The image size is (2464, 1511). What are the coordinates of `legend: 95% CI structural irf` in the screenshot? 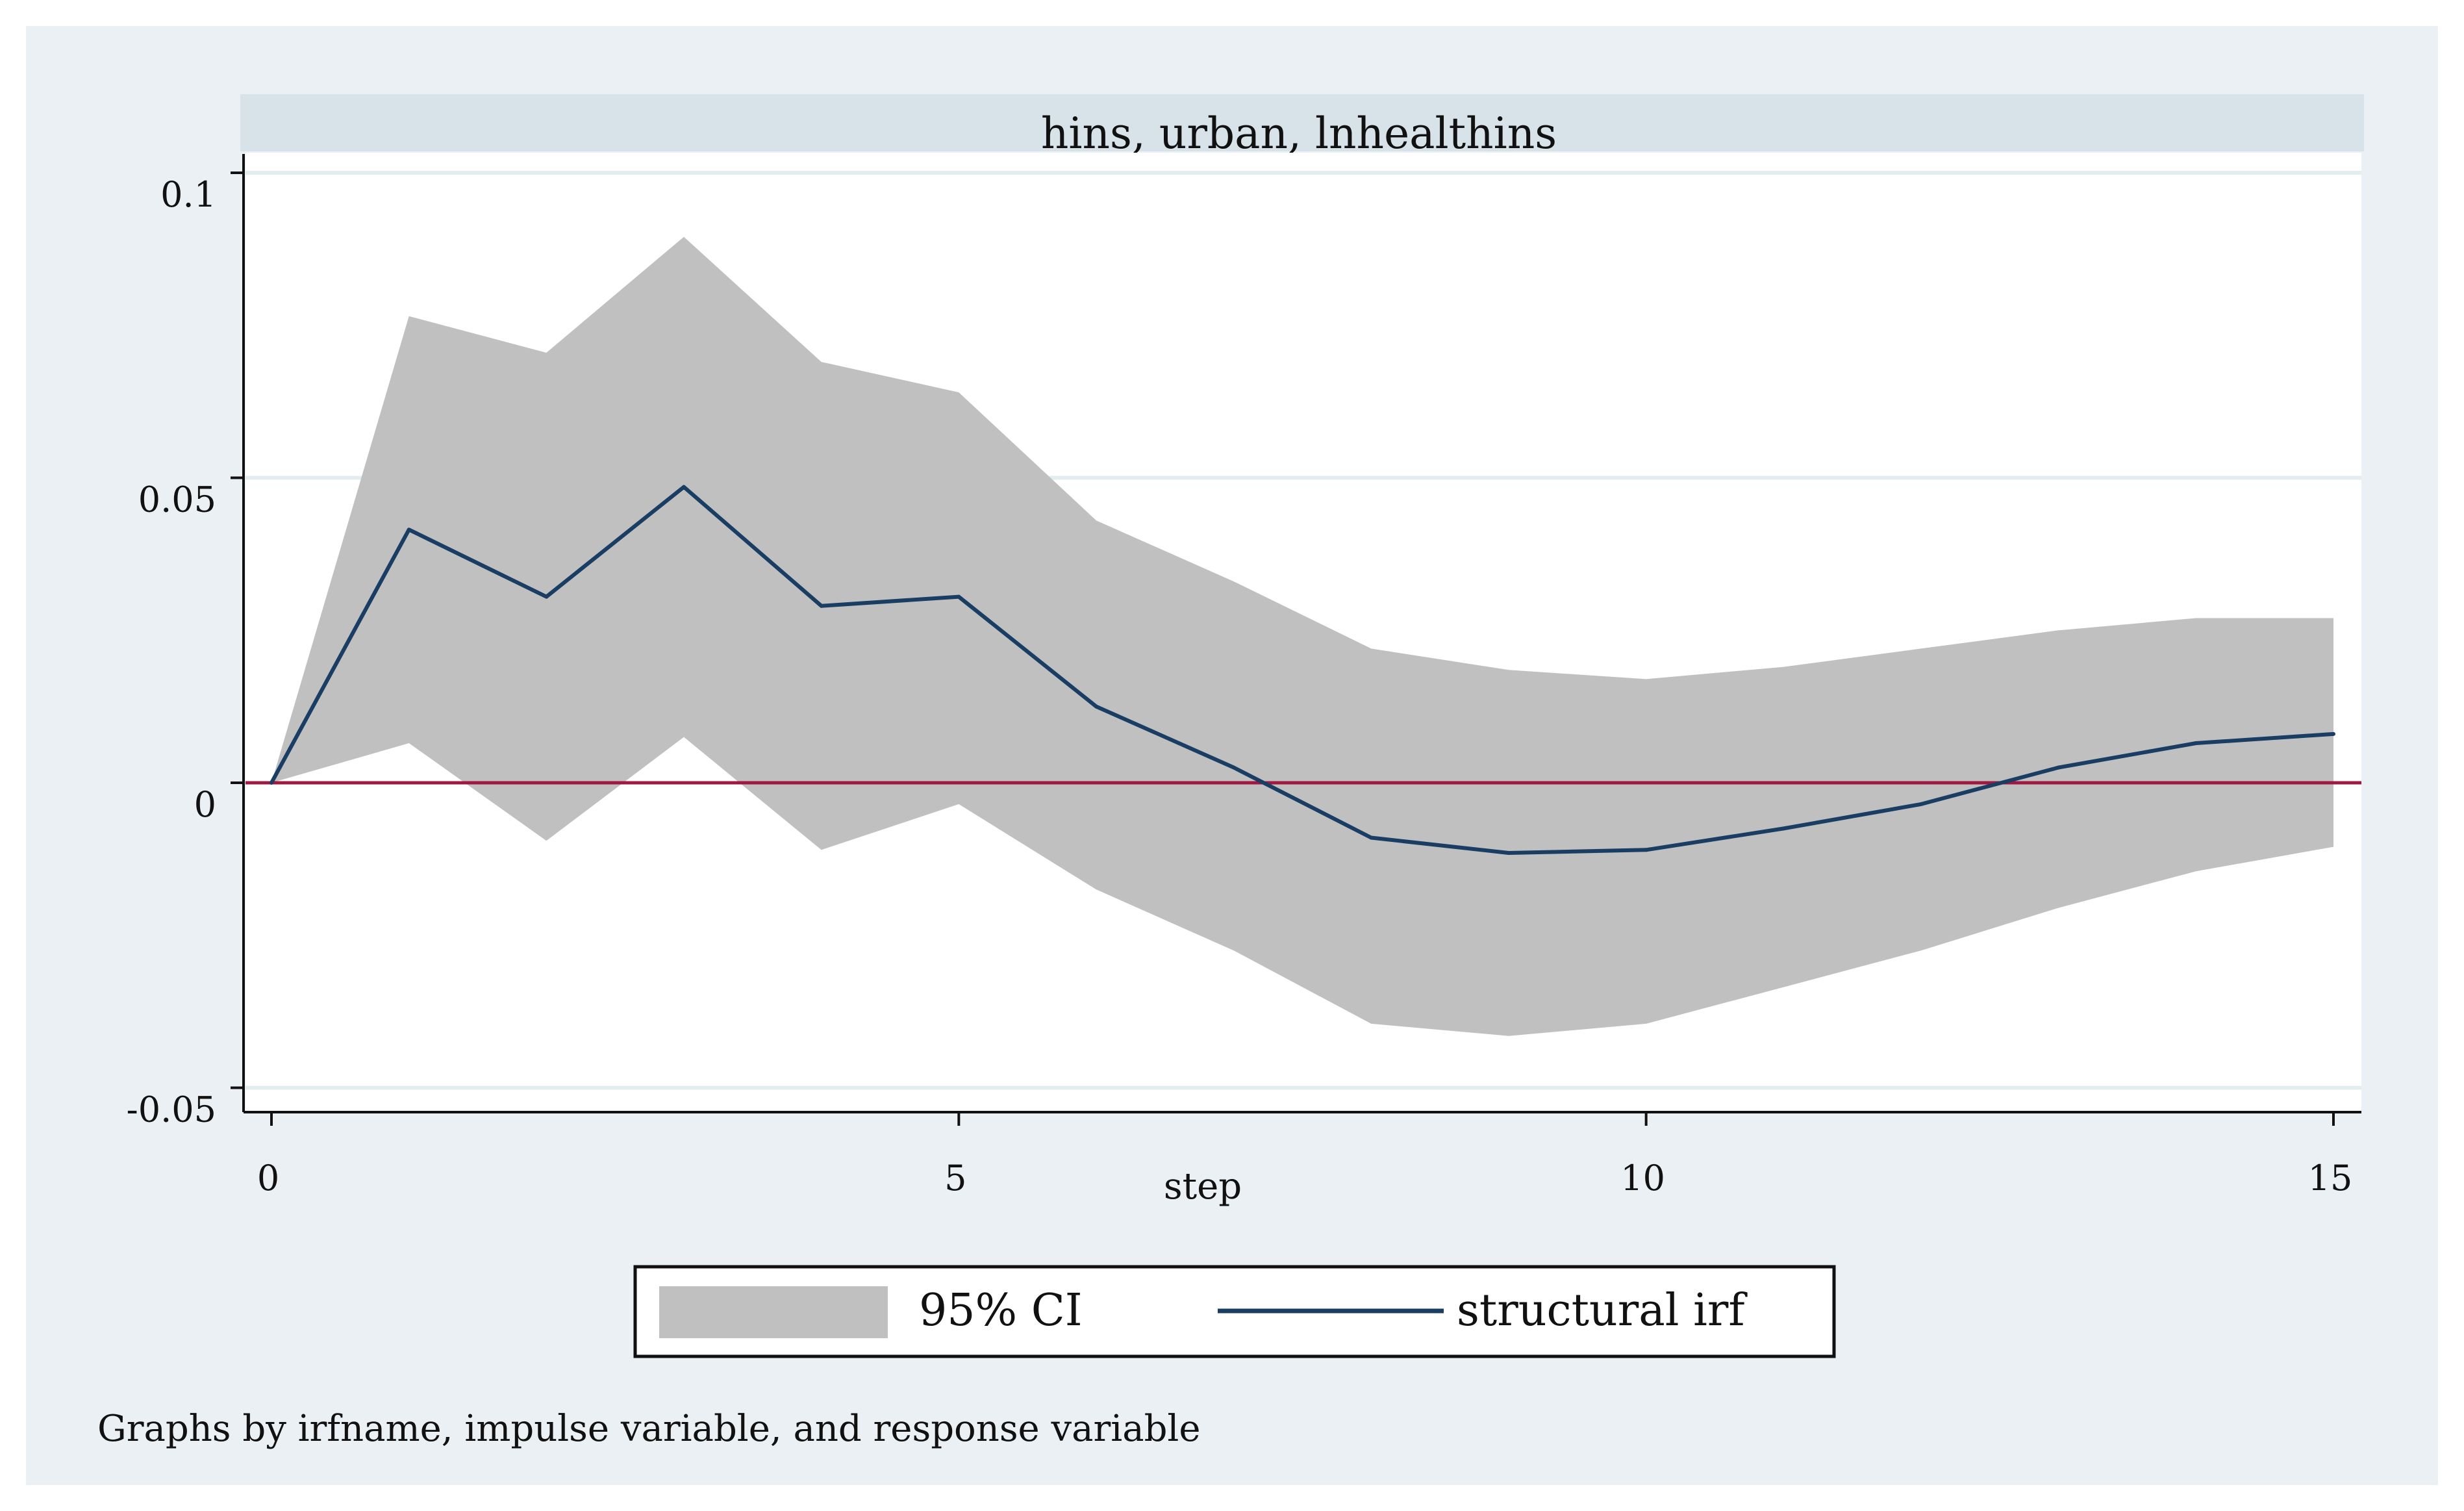 It's located at (1234, 1311).